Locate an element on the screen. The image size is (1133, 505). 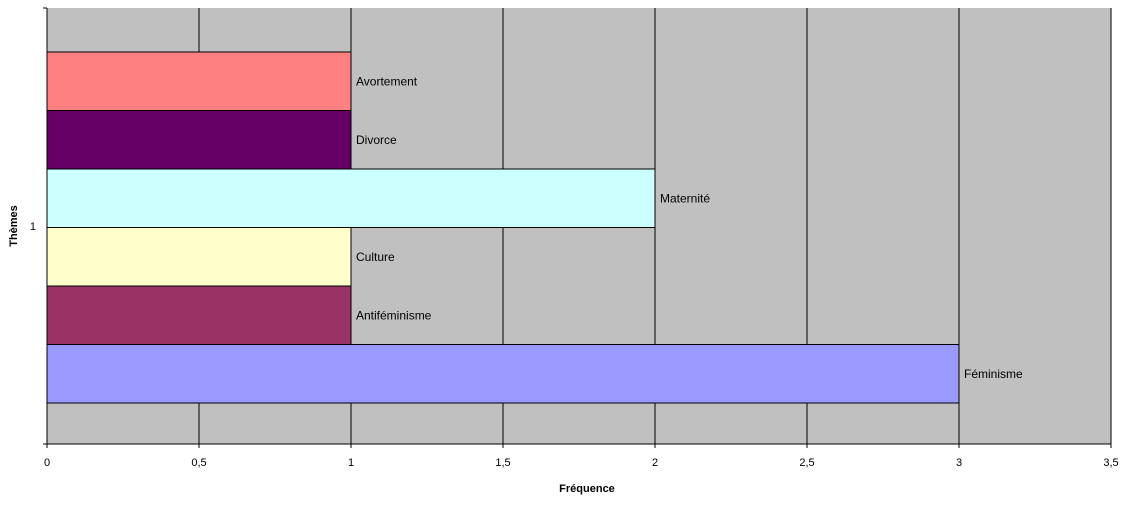
bar-label-divorce: Divorce is located at coordinates (376, 140).